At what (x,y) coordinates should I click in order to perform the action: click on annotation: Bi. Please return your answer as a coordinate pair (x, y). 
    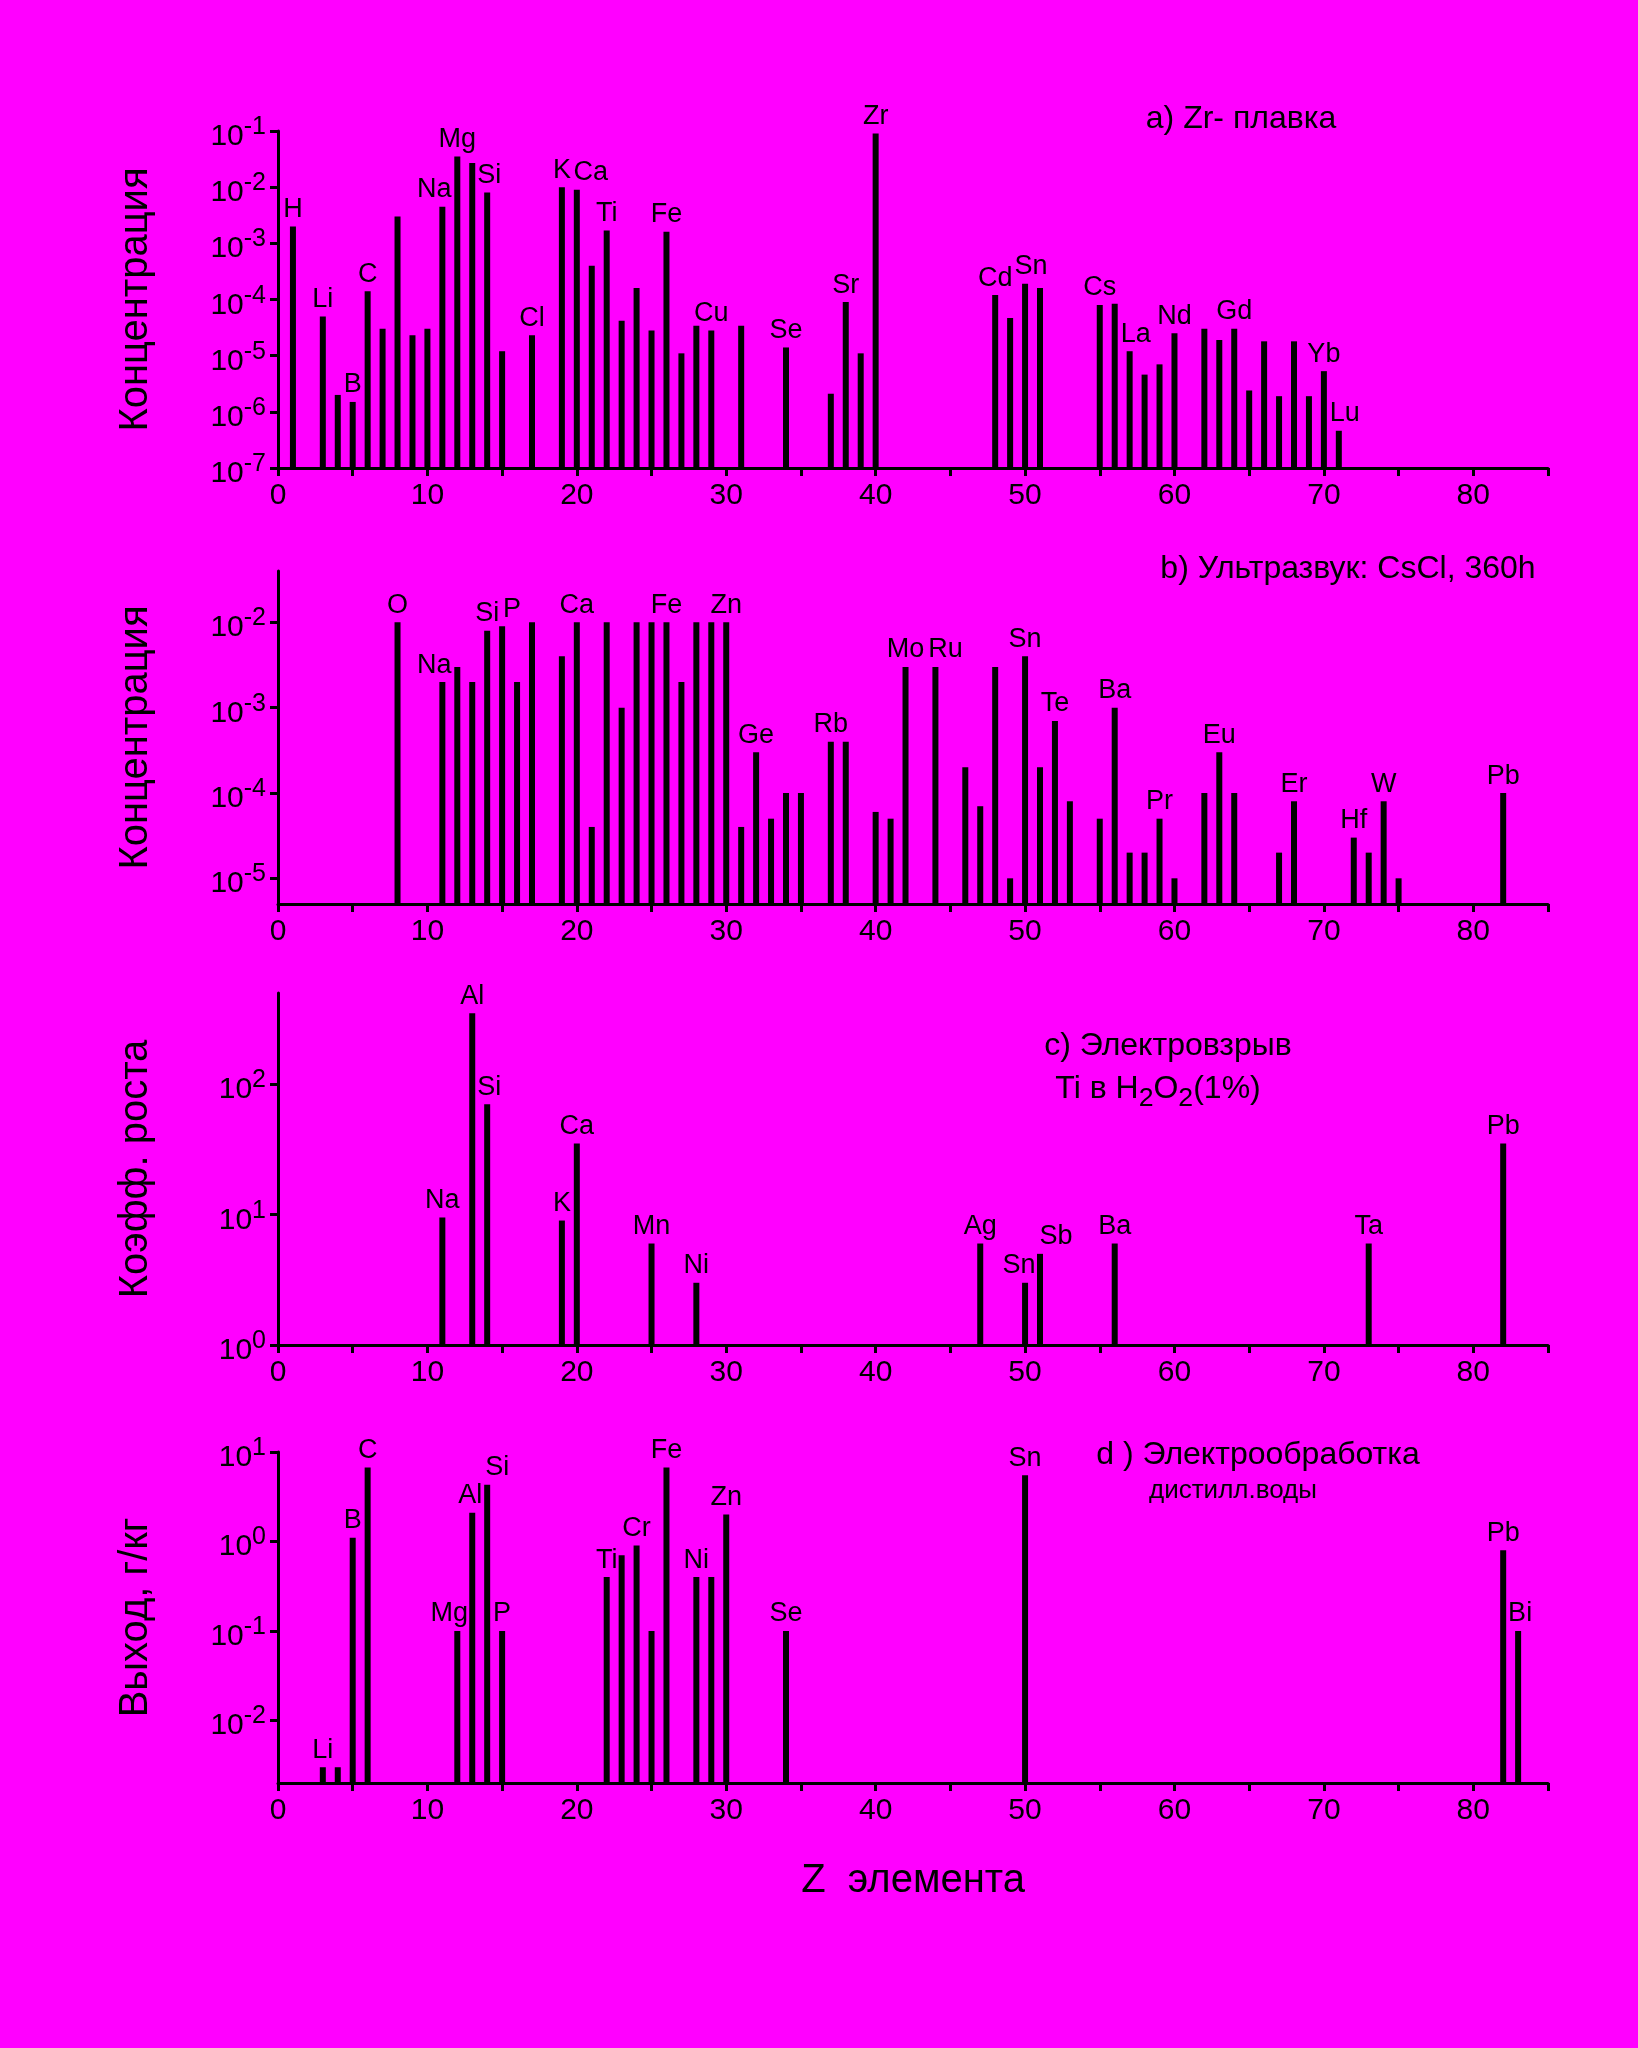
    Looking at the image, I should click on (1520, 1612).